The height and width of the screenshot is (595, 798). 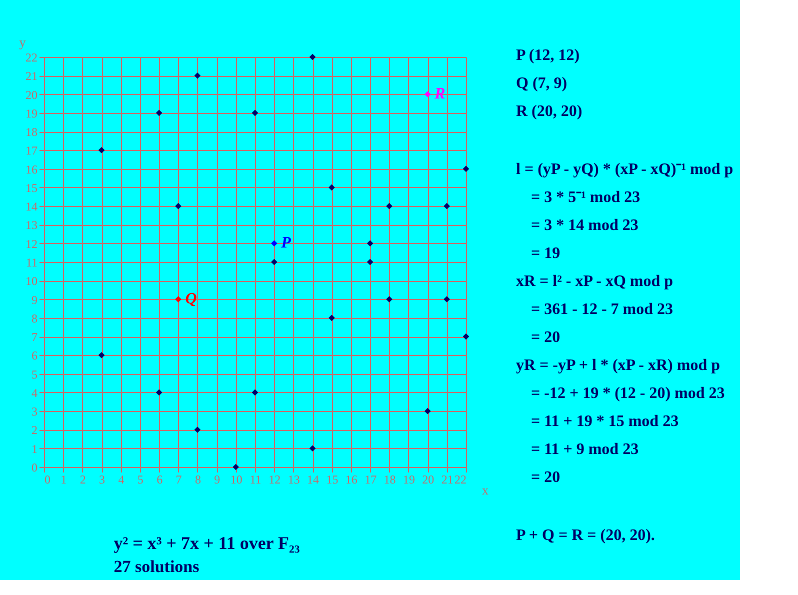 What do you see at coordinates (585, 535) in the screenshot?
I see `text: P + Q = R = (20, 20).` at bounding box center [585, 535].